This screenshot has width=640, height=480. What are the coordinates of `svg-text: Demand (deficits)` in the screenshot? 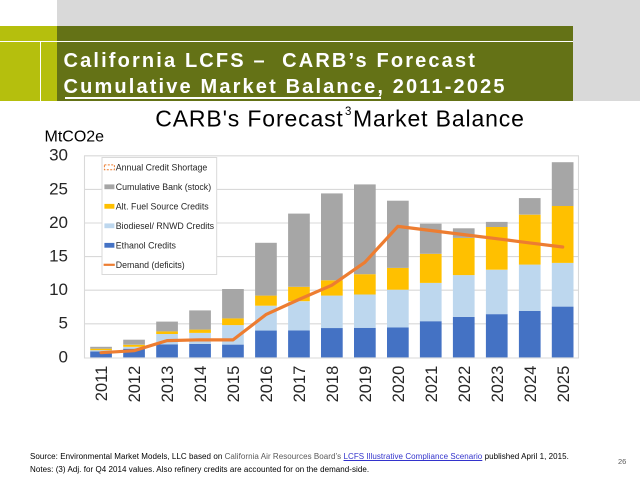 It's located at (150, 265).